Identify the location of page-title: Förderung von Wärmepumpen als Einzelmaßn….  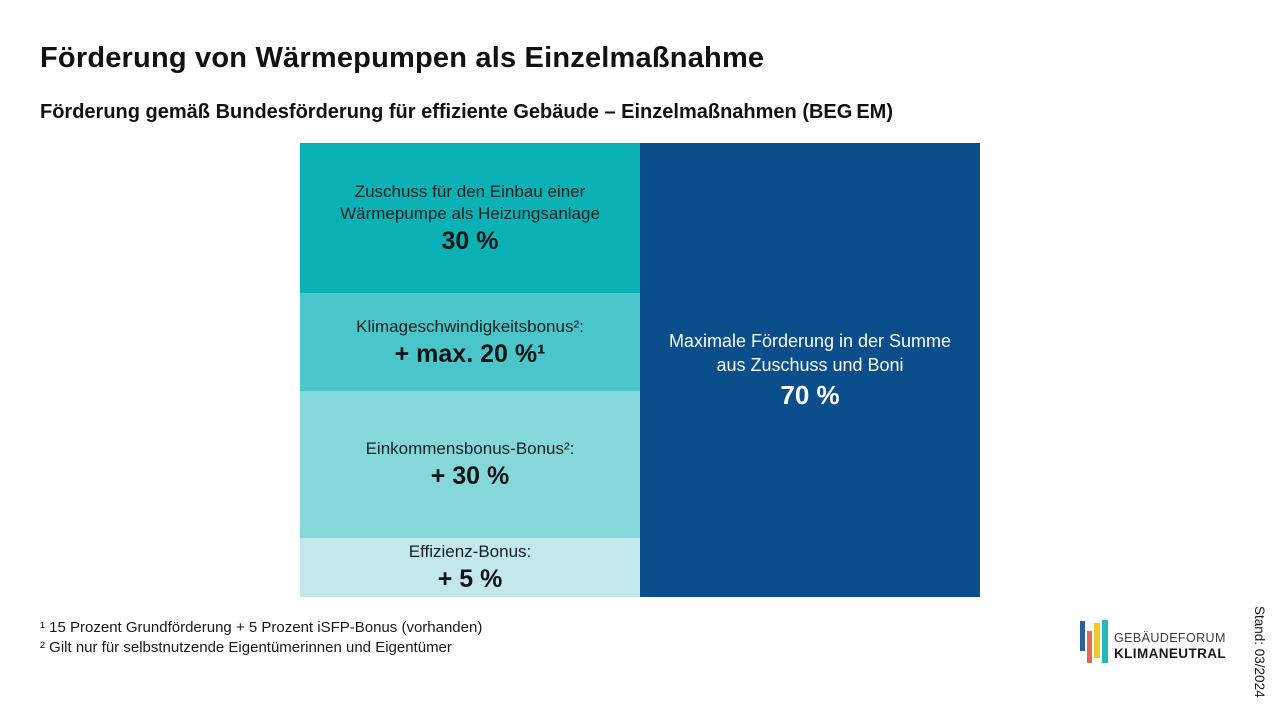
(402, 58).